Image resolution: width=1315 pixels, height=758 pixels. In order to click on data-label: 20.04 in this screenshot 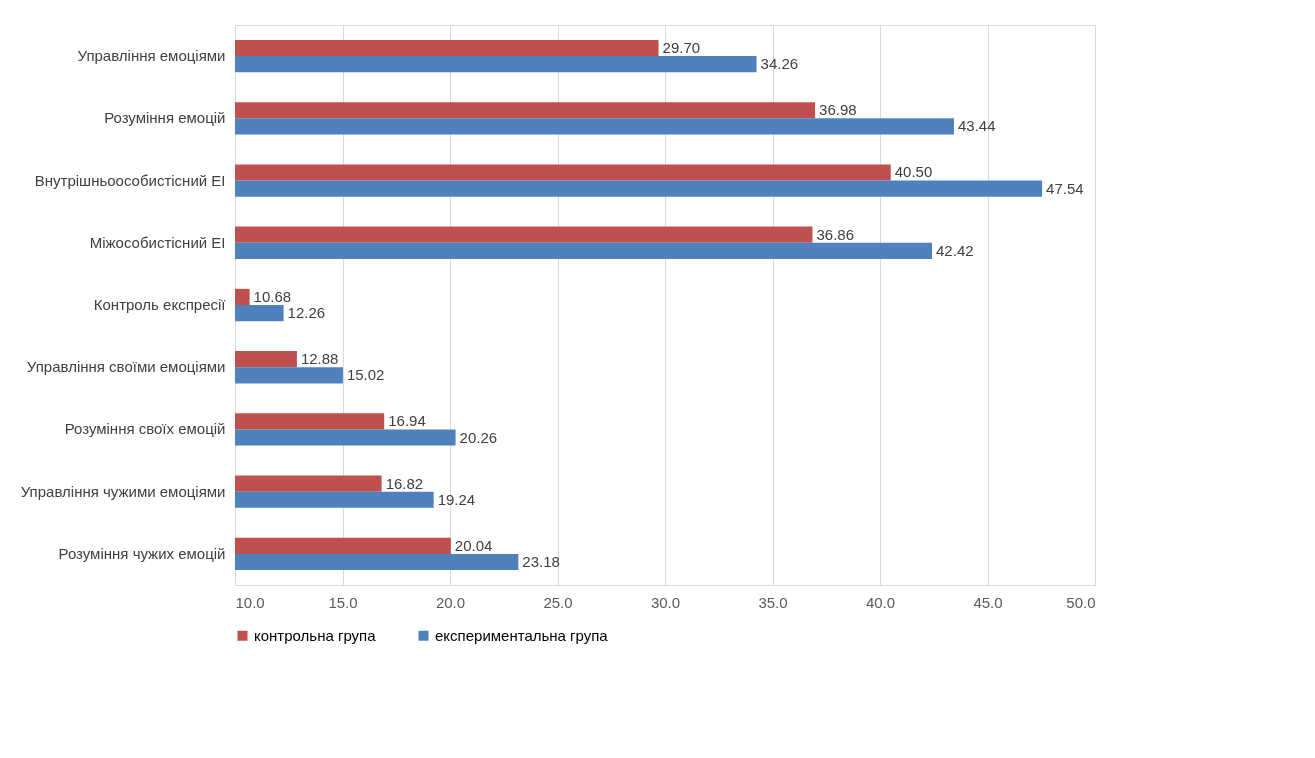, I will do `click(473, 545)`.